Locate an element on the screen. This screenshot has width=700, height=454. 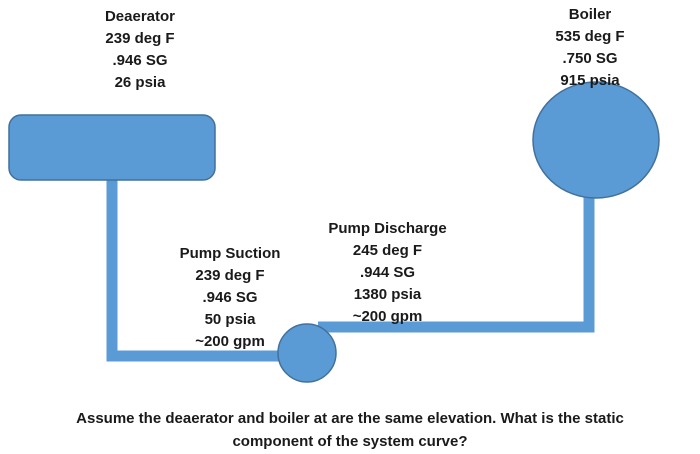
pump-discharge-temperature: 245 deg F is located at coordinates (387, 250).